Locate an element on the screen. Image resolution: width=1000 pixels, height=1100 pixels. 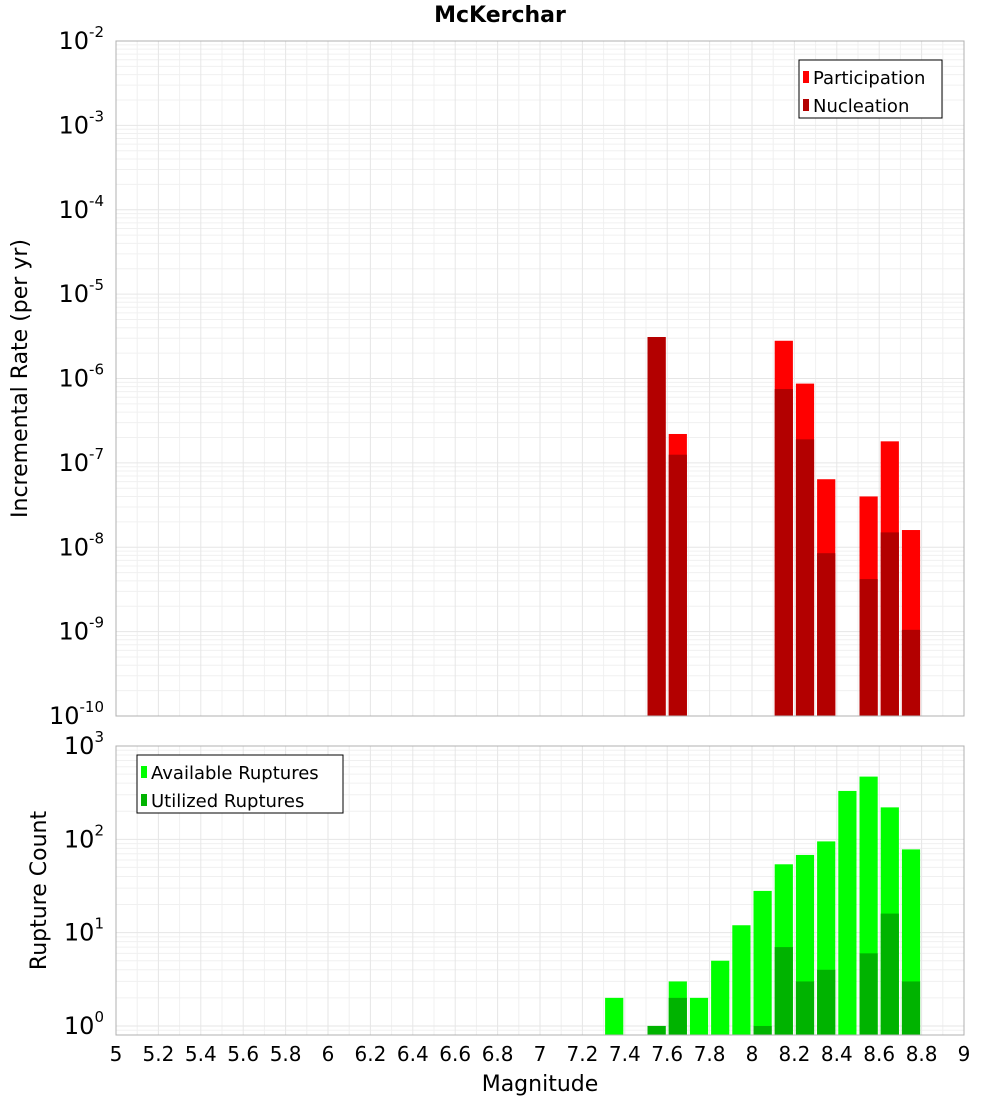
y-tick-label: 10⁻⁶ is located at coordinates (81, 377).